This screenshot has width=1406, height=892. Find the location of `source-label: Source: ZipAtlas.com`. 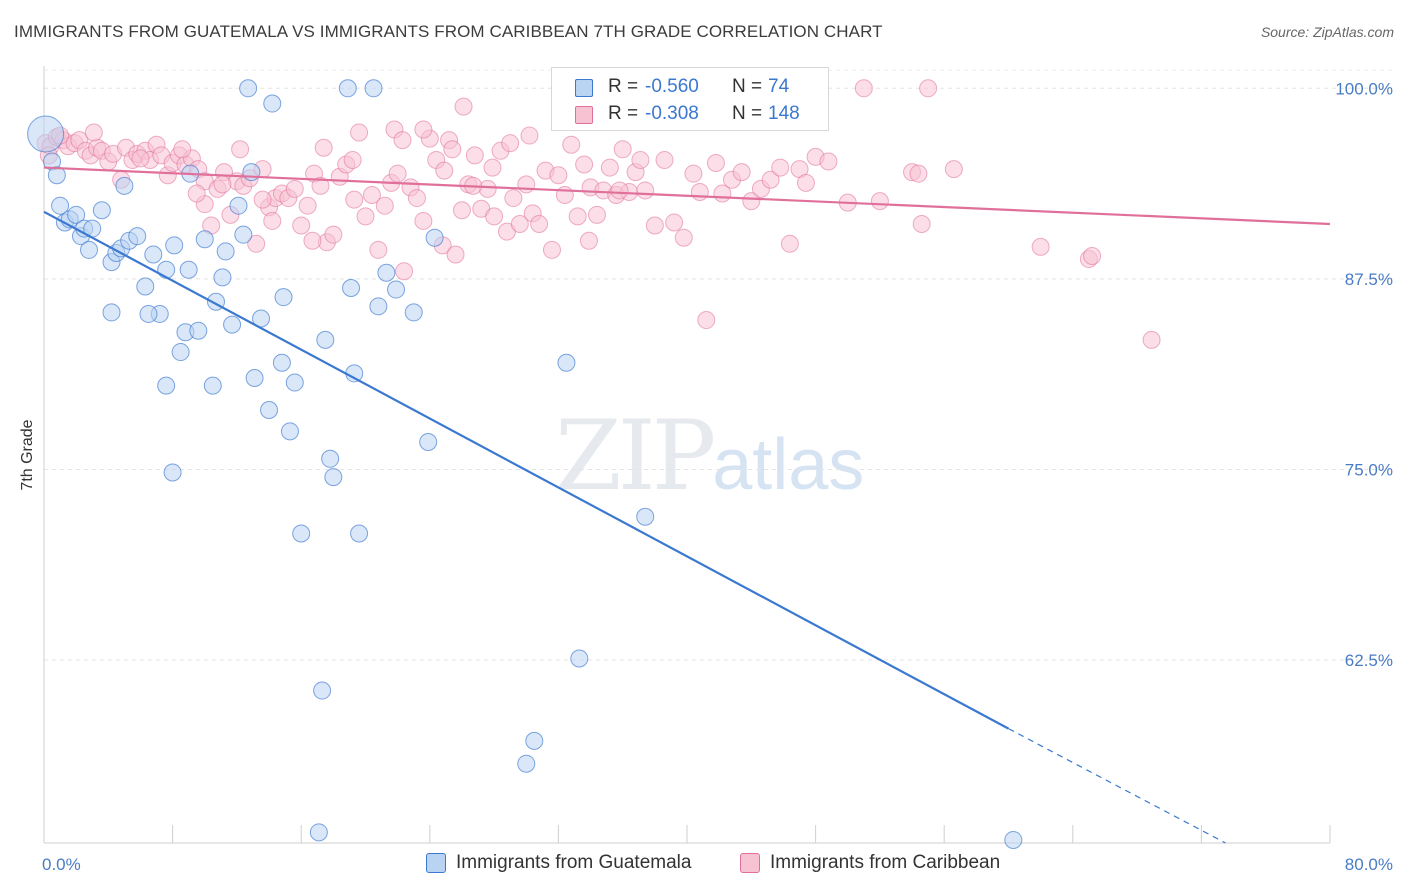

source-label: Source: ZipAtlas.com is located at coordinates (1327, 32).